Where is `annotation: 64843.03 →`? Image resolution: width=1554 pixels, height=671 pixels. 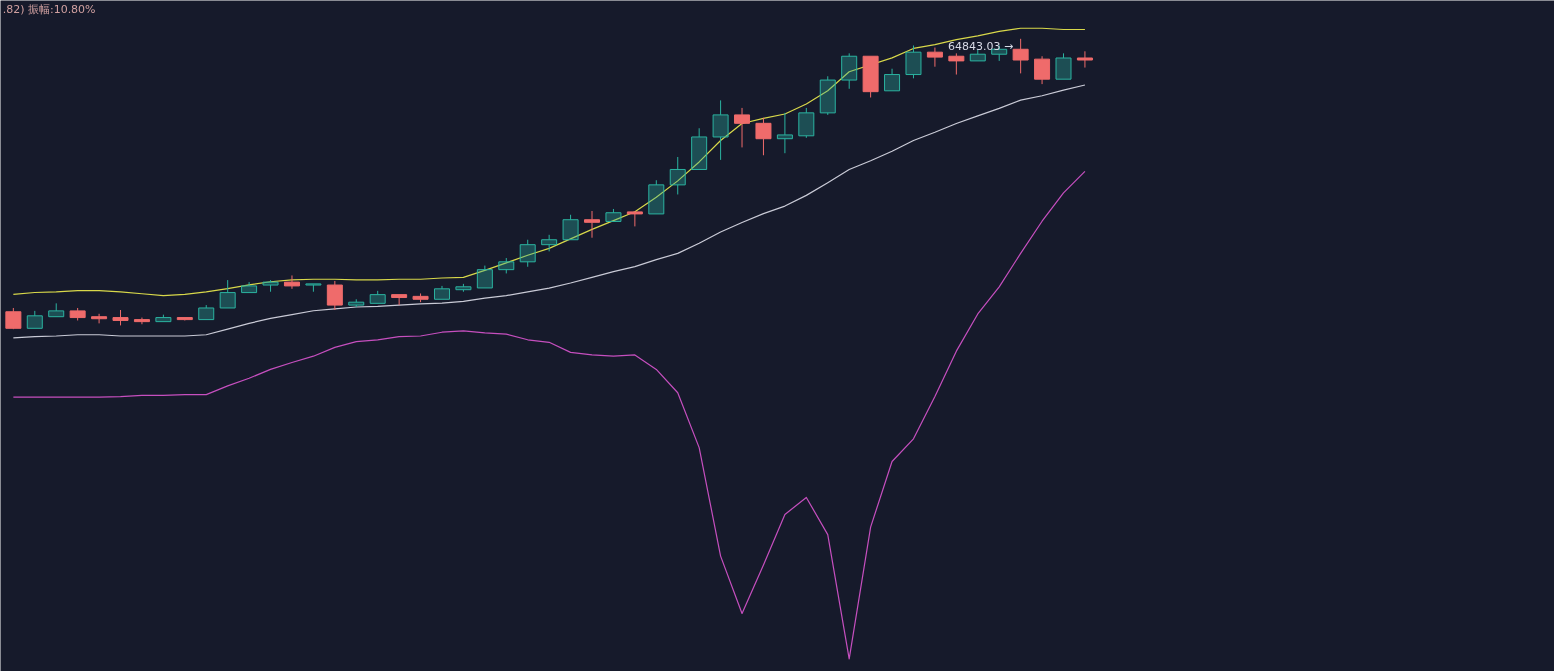
annotation: 64843.03 → is located at coordinates (980, 47).